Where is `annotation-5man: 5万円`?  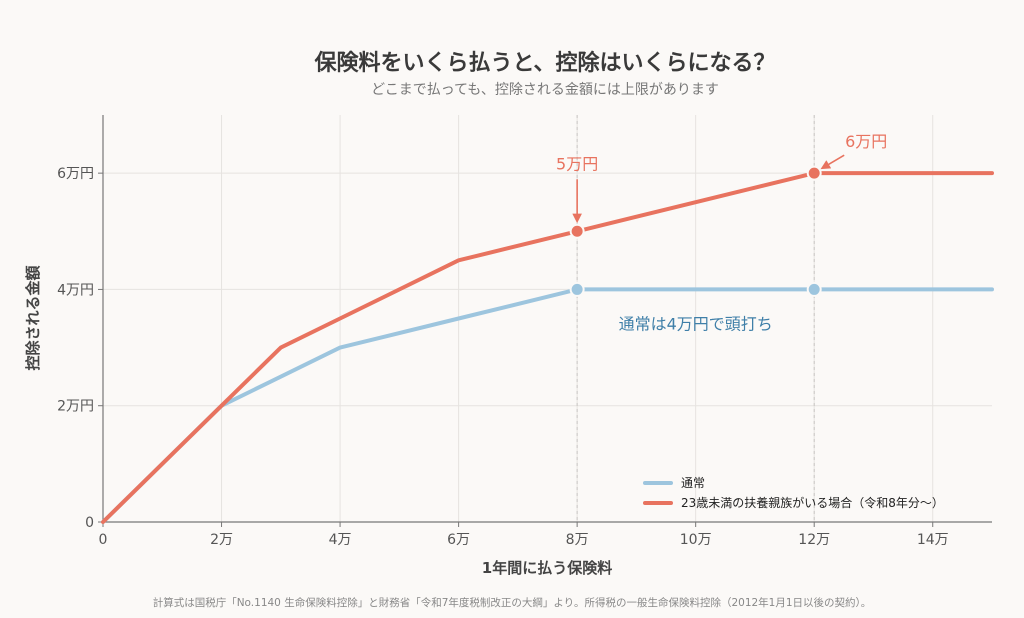
annotation-5man: 5万円 is located at coordinates (577, 163).